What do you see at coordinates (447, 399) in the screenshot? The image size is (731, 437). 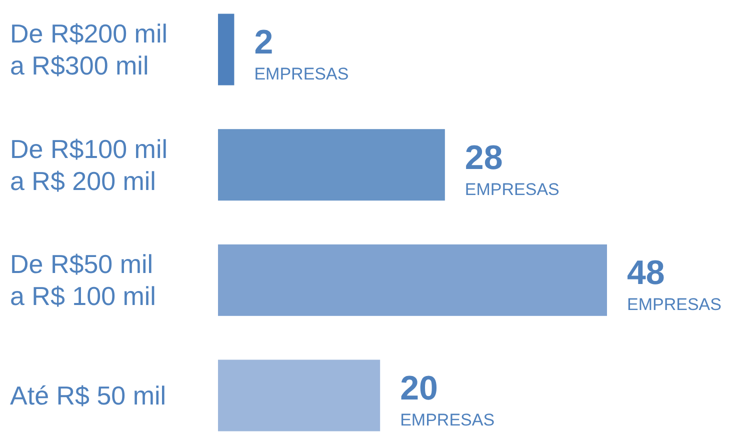 I see `data-label: 20 EMPRESAS` at bounding box center [447, 399].